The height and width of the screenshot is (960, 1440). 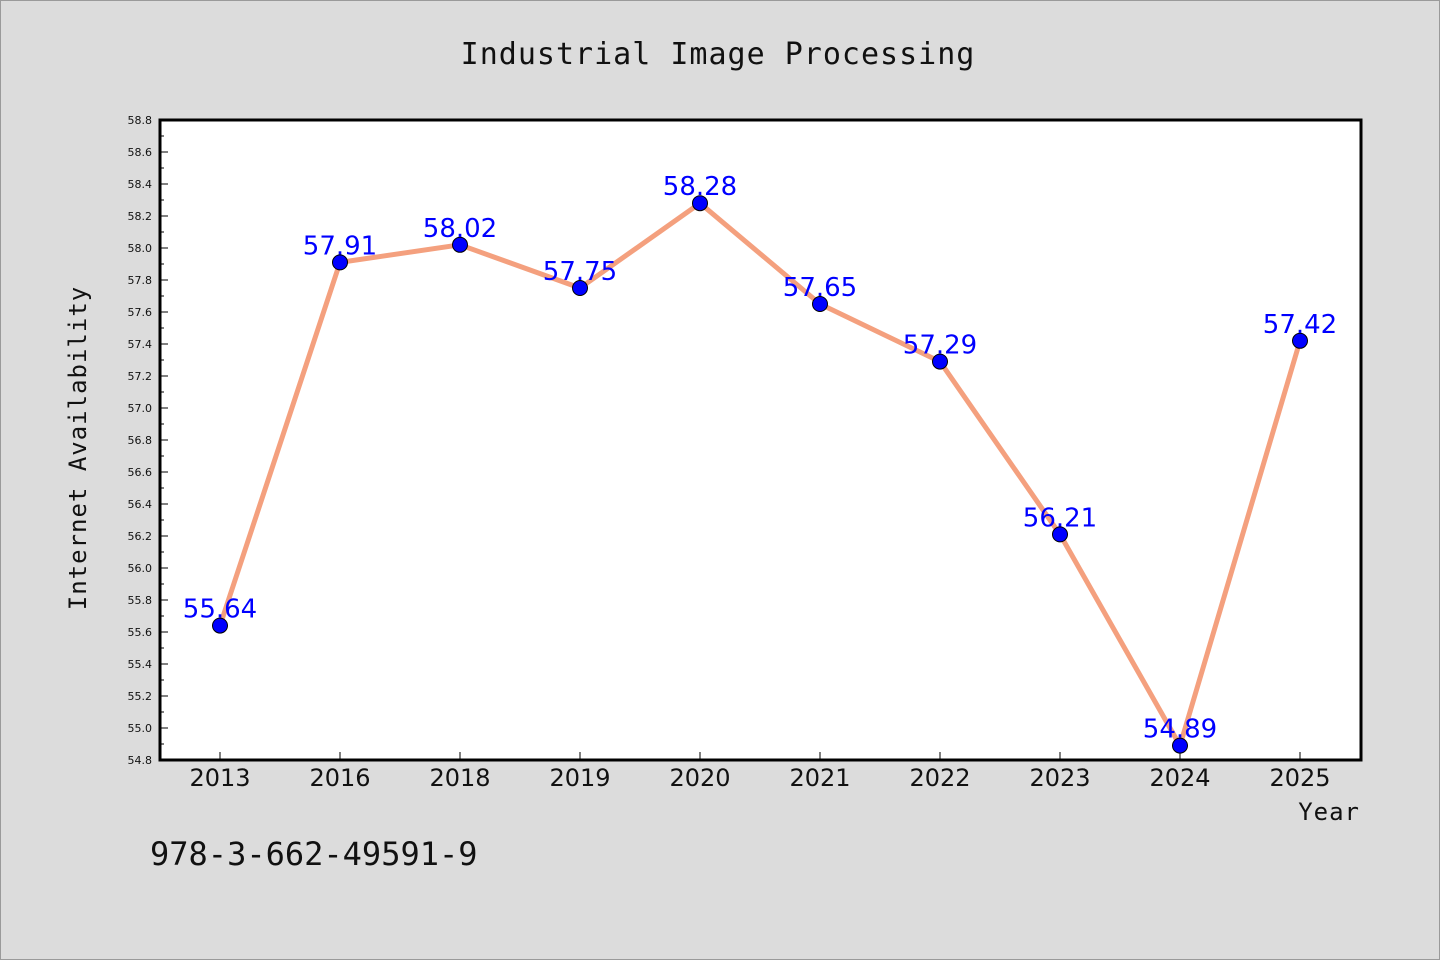 I want to click on y-tick-label: 57.2, so click(x=140, y=376).